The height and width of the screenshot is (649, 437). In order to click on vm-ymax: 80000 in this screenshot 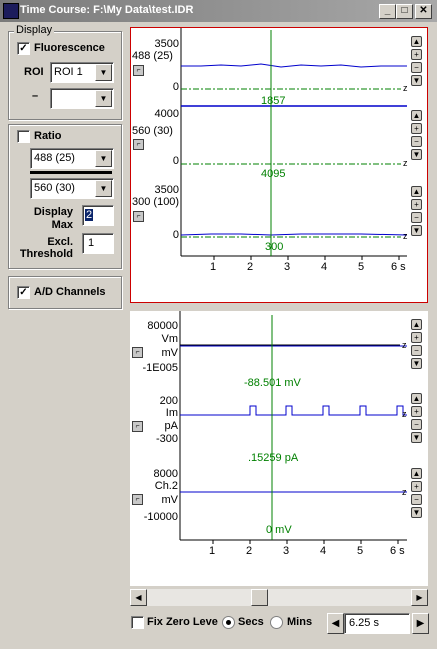, I will do `click(154, 326)`.